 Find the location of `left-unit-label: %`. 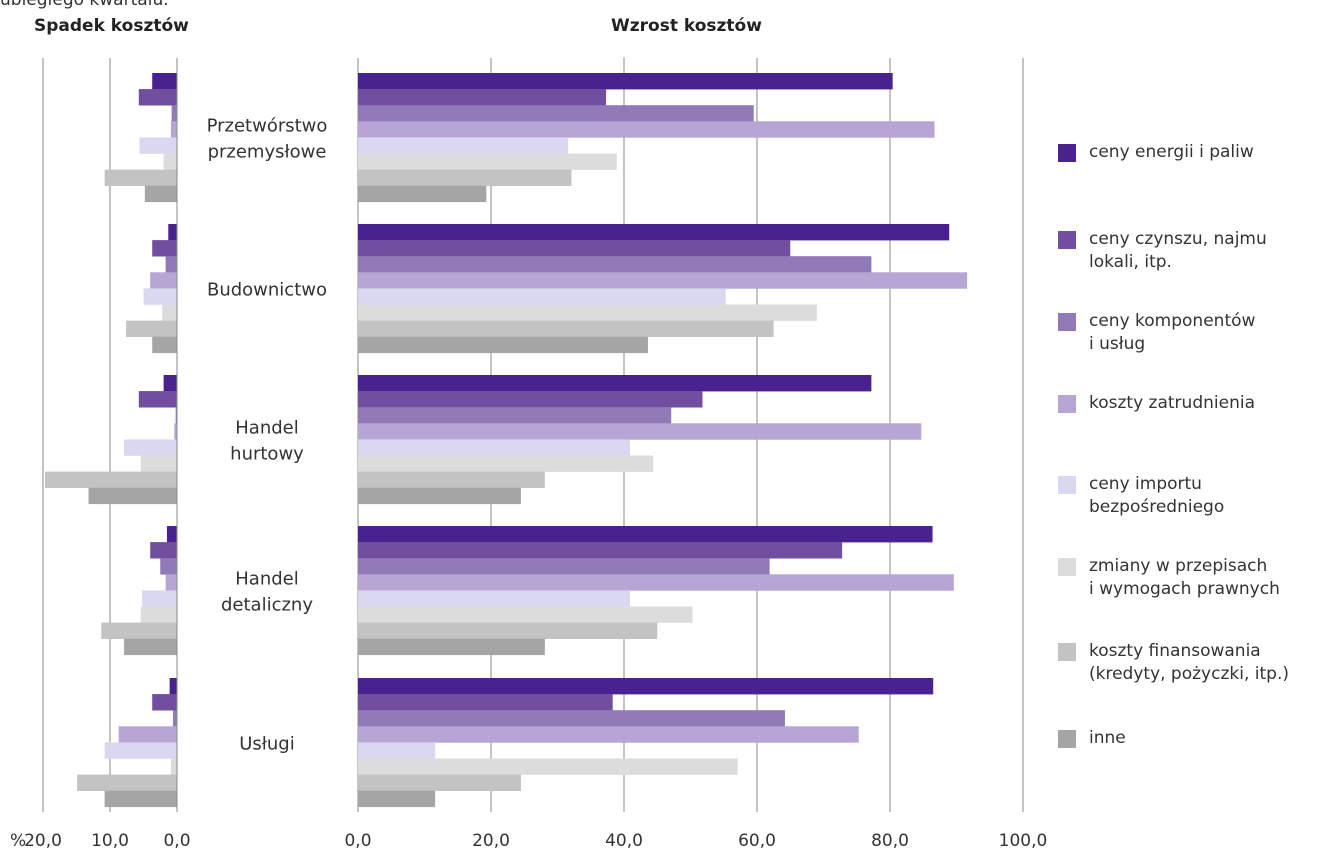

left-unit-label: % is located at coordinates (18, 841).